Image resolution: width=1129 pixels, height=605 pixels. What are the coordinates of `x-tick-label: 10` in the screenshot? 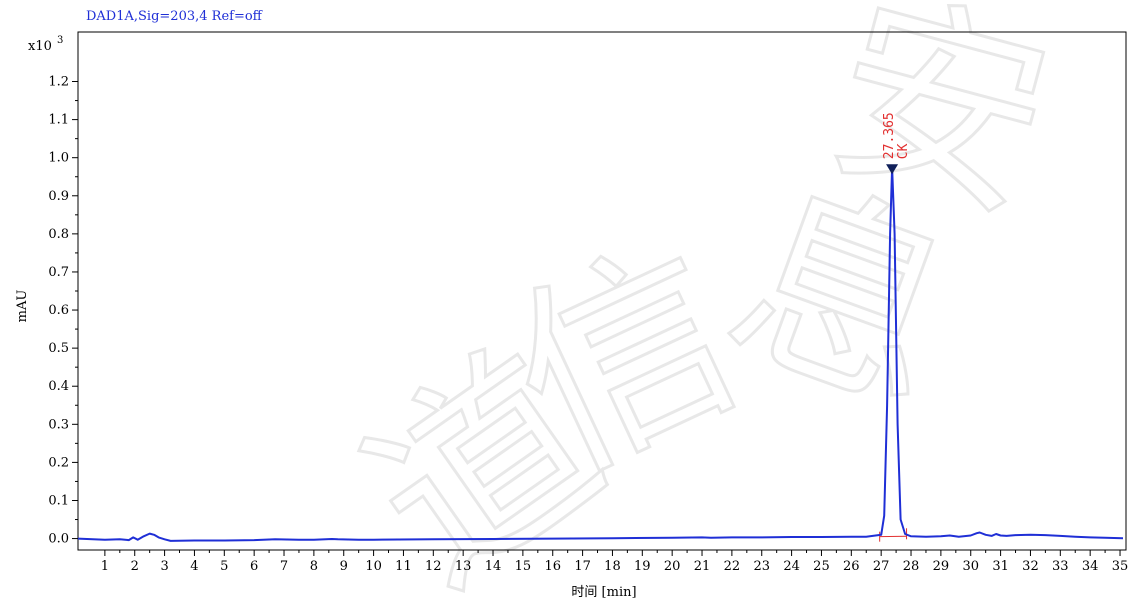 It's located at (373, 566).